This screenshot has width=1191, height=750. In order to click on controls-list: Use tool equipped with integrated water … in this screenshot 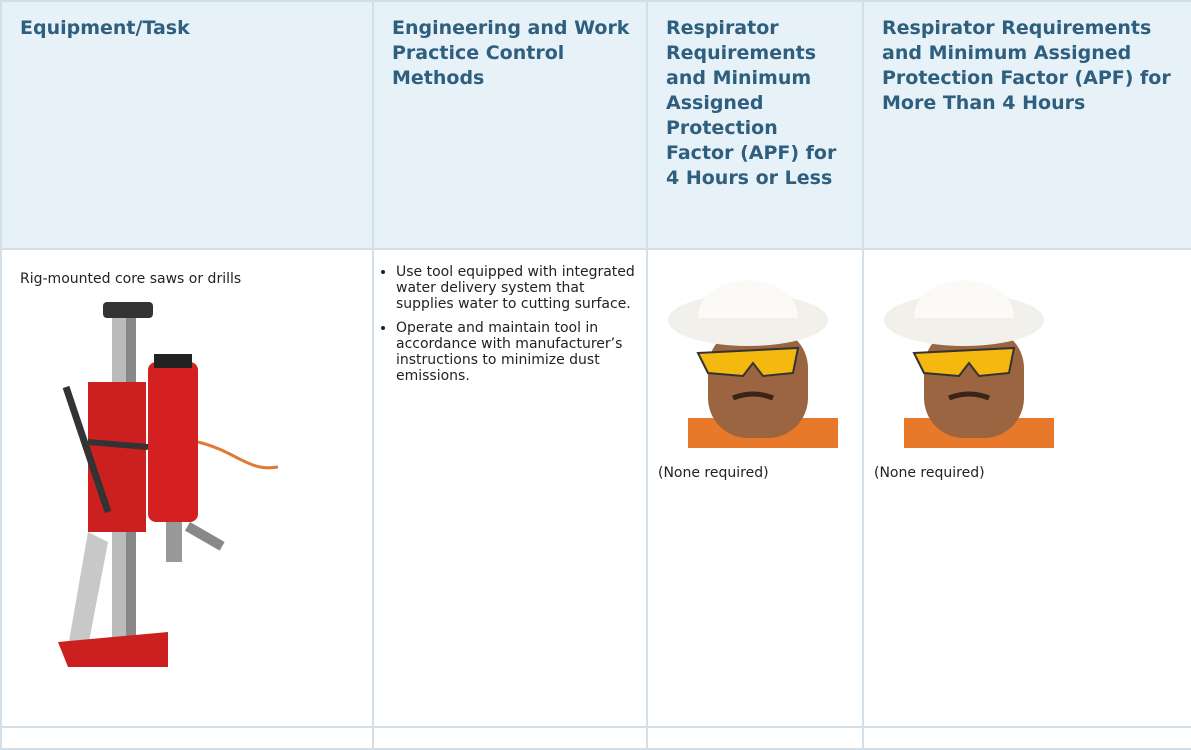, I will do `click(506, 324)`.